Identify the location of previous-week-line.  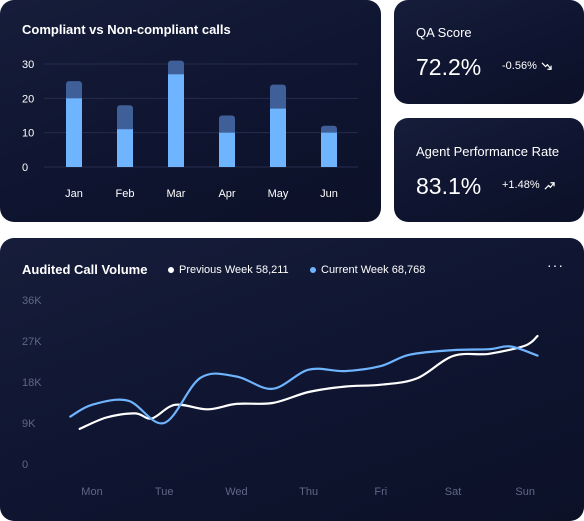
(308, 382).